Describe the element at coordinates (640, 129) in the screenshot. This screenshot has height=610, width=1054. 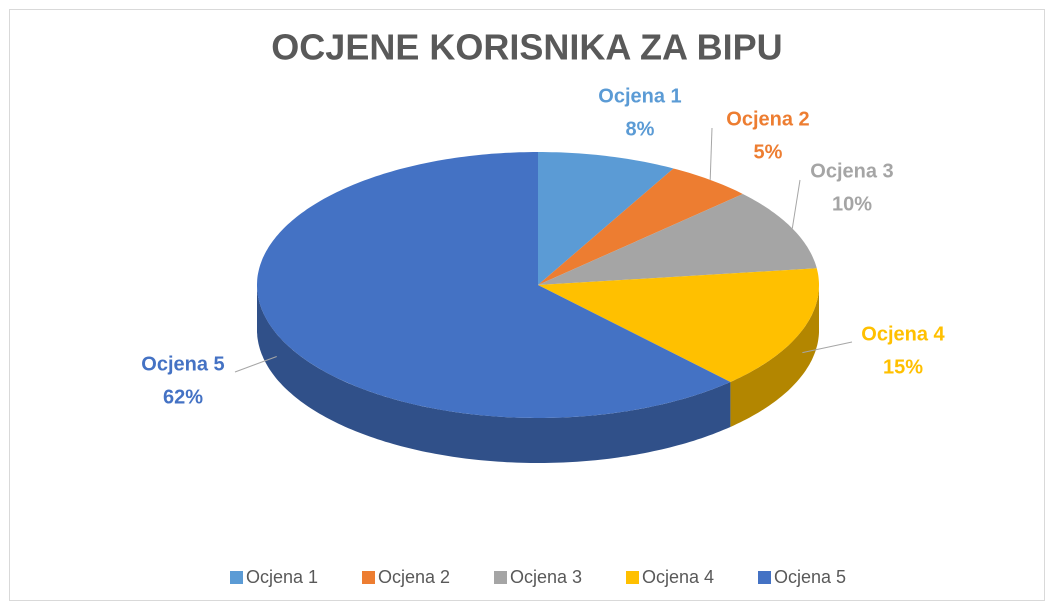
I see `data-label-value: 8%` at that location.